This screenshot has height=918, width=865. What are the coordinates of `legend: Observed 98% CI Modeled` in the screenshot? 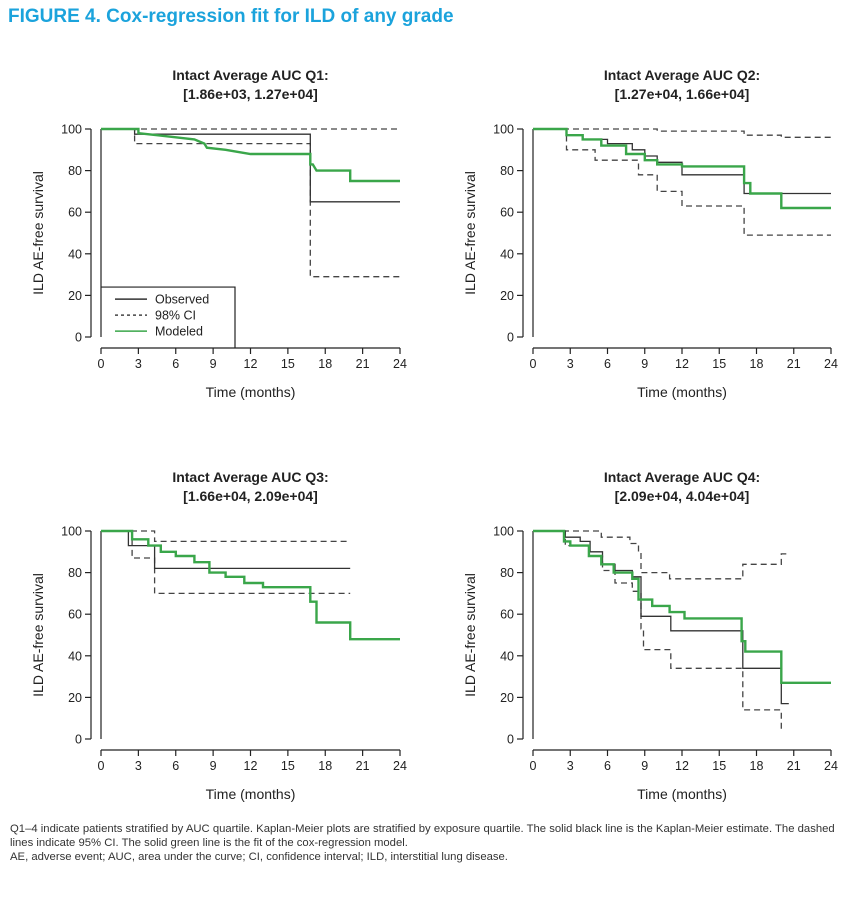 It's located at (168, 317).